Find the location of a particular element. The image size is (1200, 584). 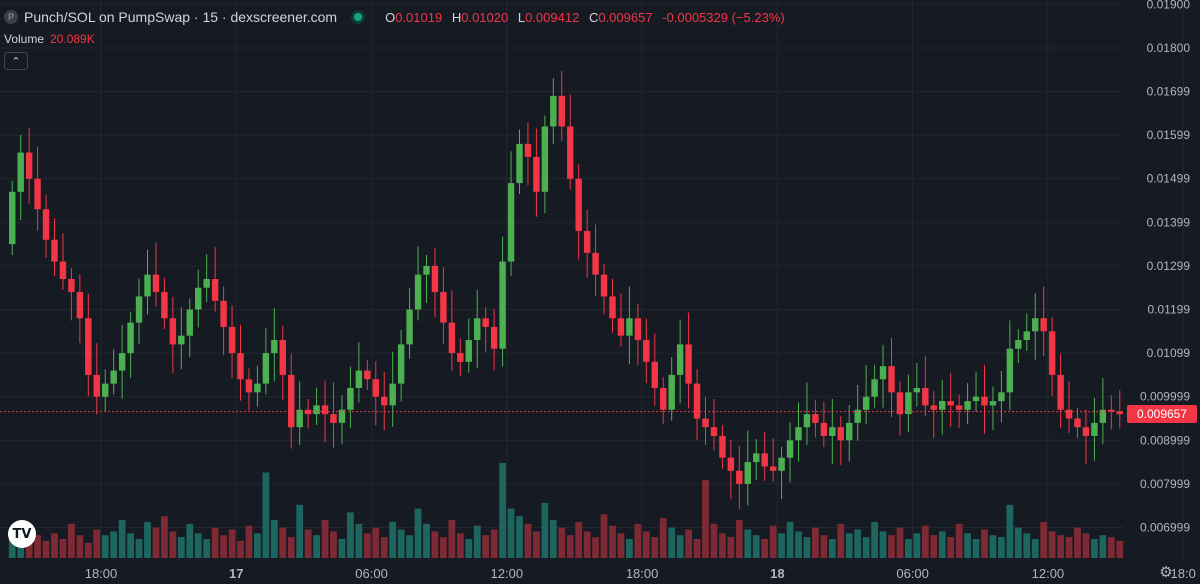

x-tick-label: 17 is located at coordinates (236, 573).